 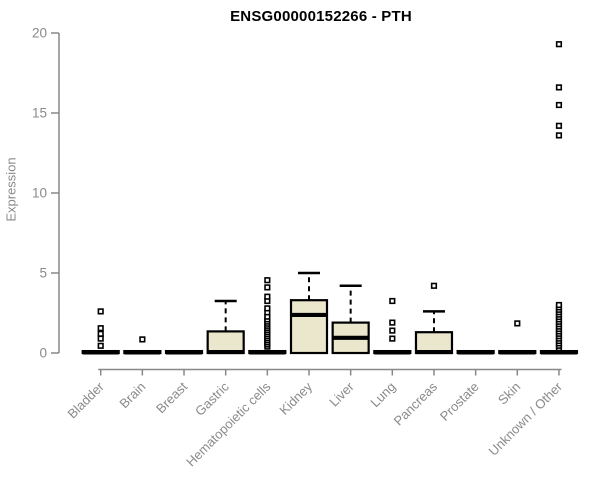 What do you see at coordinates (225, 342) in the screenshot?
I see `box-rect-gastric` at bounding box center [225, 342].